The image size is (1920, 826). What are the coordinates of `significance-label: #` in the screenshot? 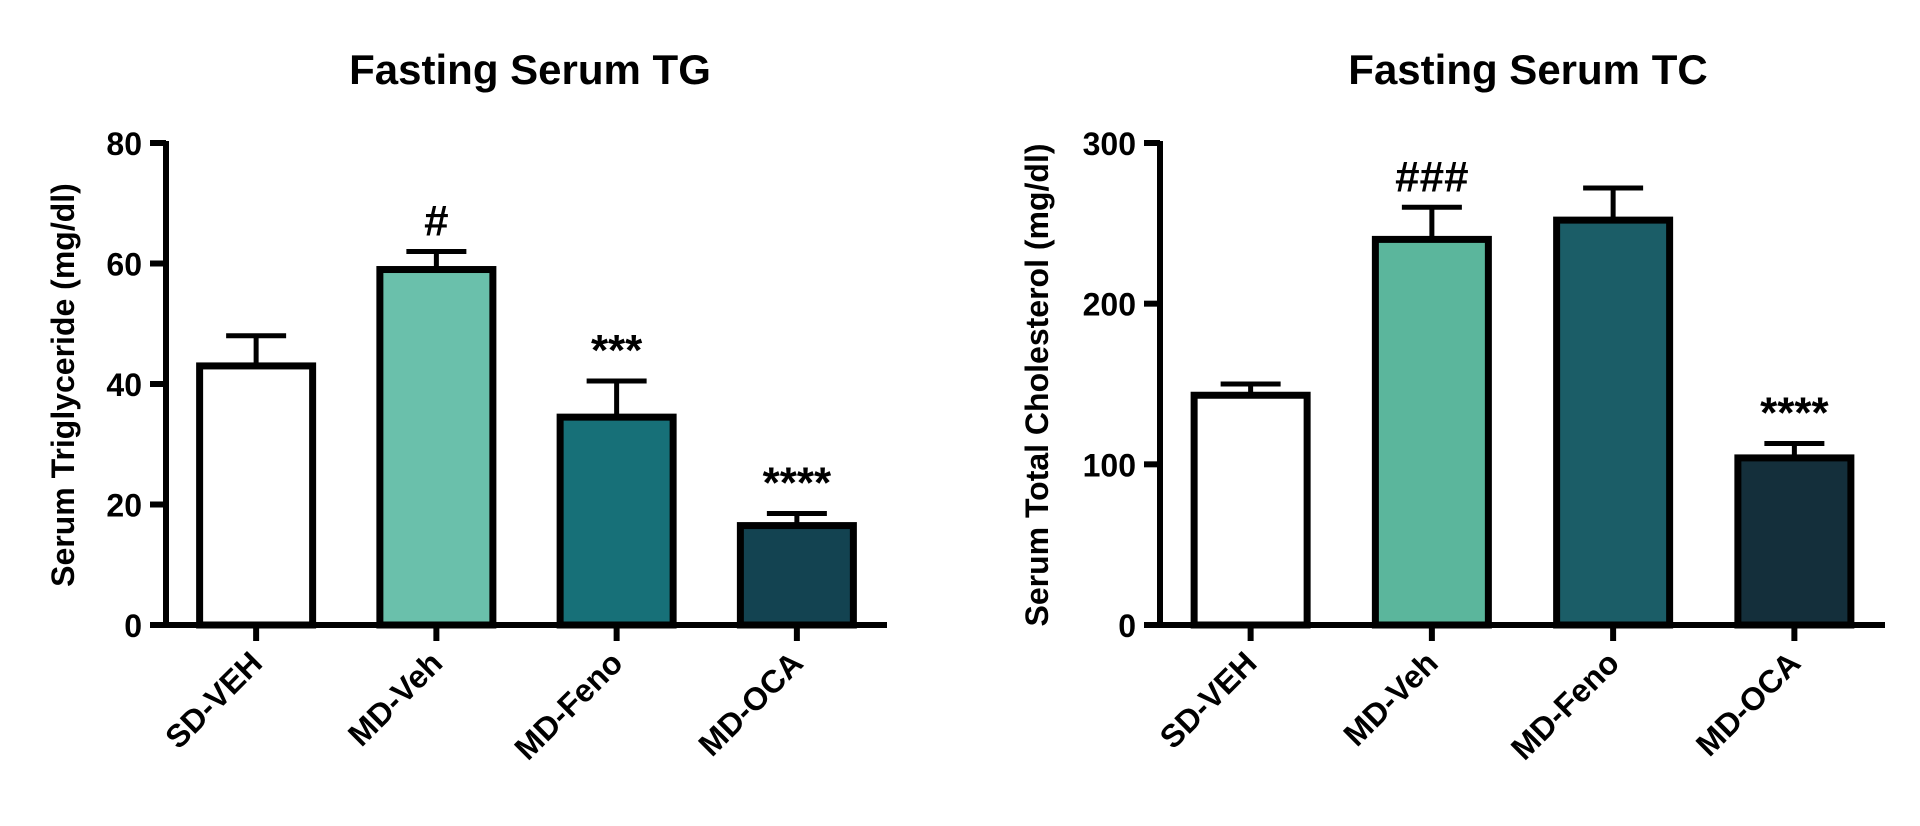 It's located at (436, 220).